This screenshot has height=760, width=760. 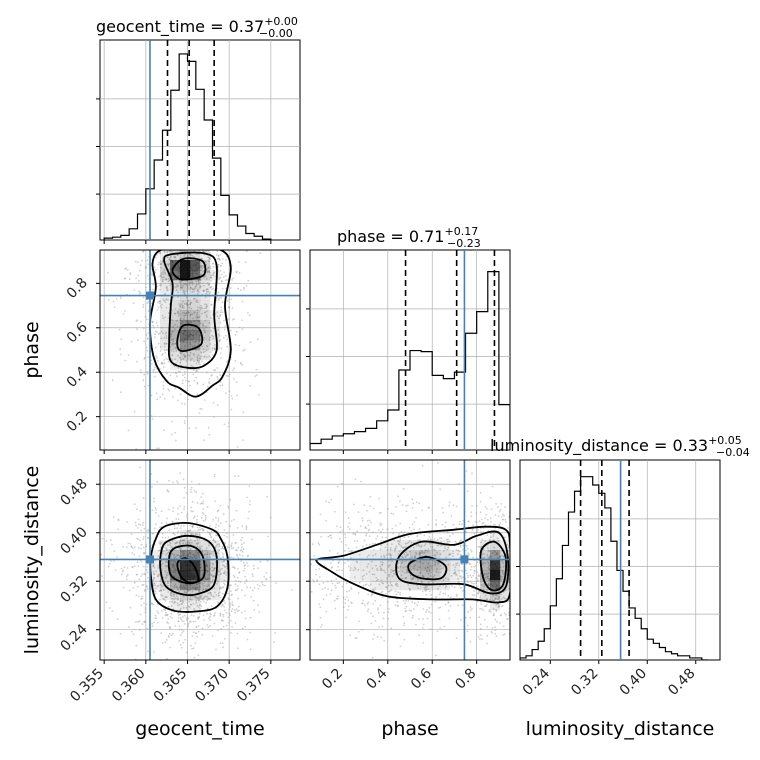 I want to click on y-tick-label: 0.6, so click(x=77, y=332).